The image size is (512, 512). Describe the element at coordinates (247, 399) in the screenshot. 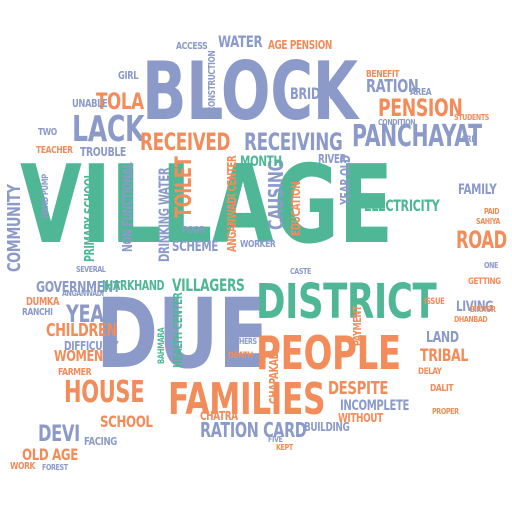

I see `word-families: FAMILIES` at that location.